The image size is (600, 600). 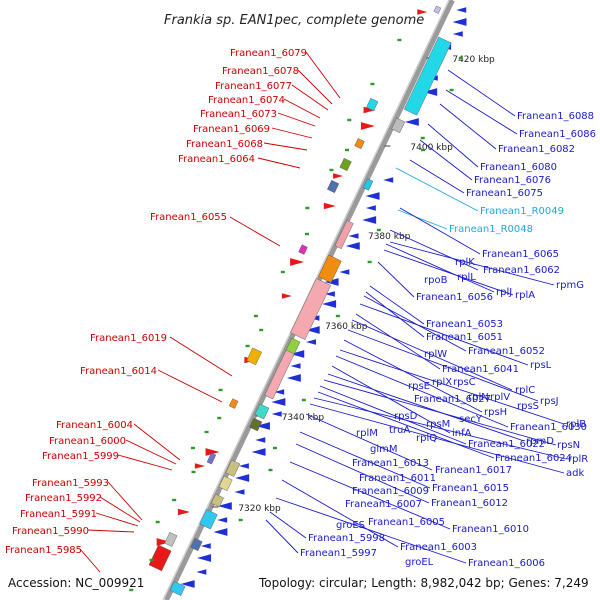 What do you see at coordinates (63, 498) in the screenshot?
I see `gene-label: Franean1_5992` at bounding box center [63, 498].